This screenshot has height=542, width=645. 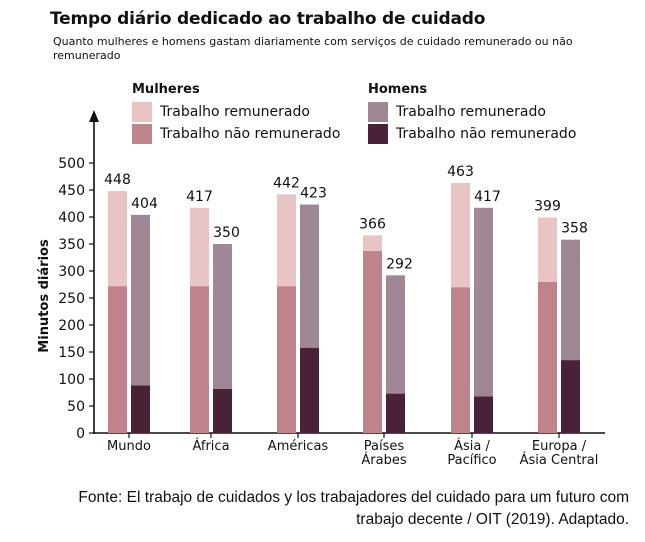 I want to click on x-tick-label: África, so click(x=210, y=446).